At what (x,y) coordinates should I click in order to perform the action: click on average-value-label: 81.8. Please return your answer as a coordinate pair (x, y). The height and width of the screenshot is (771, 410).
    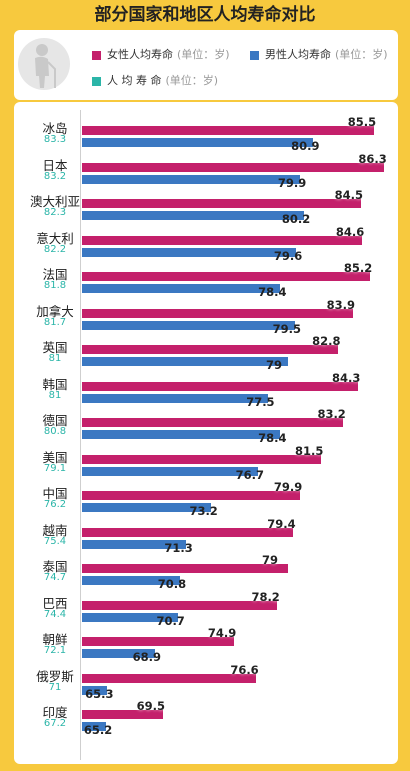
    Looking at the image, I should click on (55, 285).